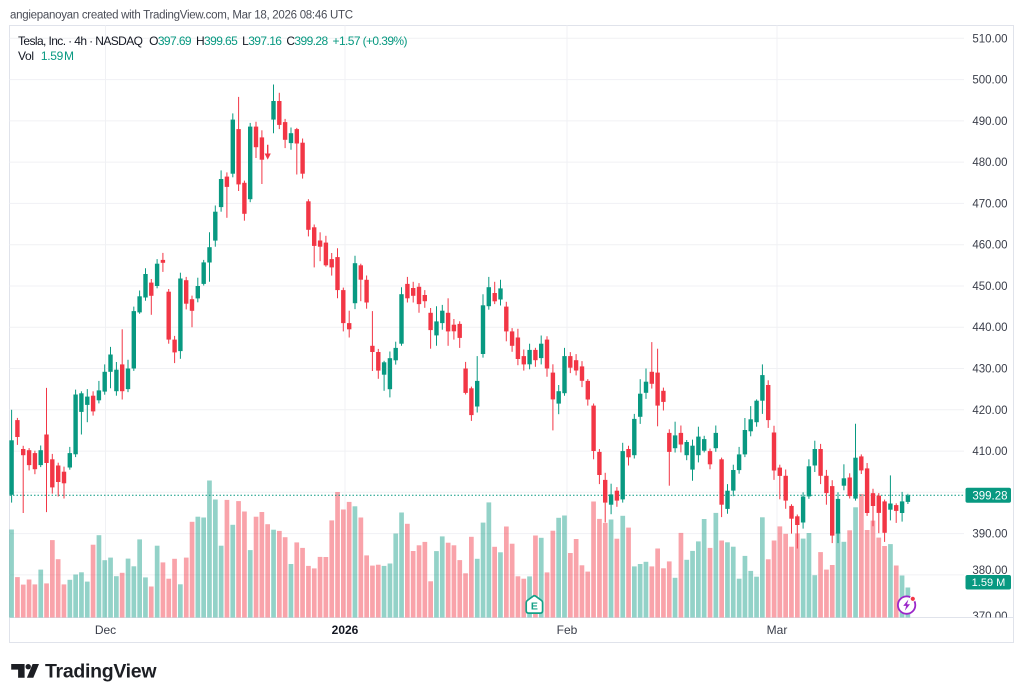 Image resolution: width=1024 pixels, height=699 pixels. What do you see at coordinates (989, 571) in the screenshot?
I see `svg-text: 380.00` at bounding box center [989, 571].